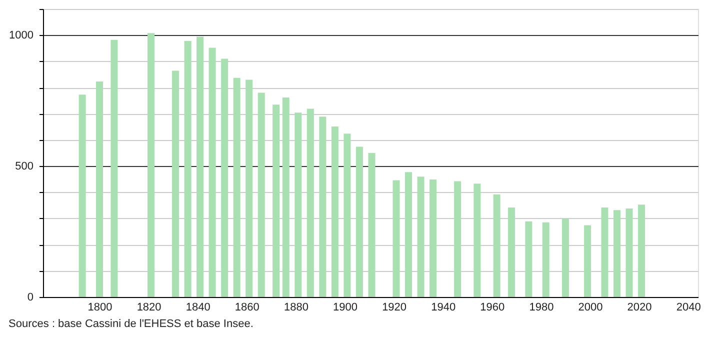 Image resolution: width=710 pixels, height=340 pixels. I want to click on x-tick-label: 2000, so click(590, 308).